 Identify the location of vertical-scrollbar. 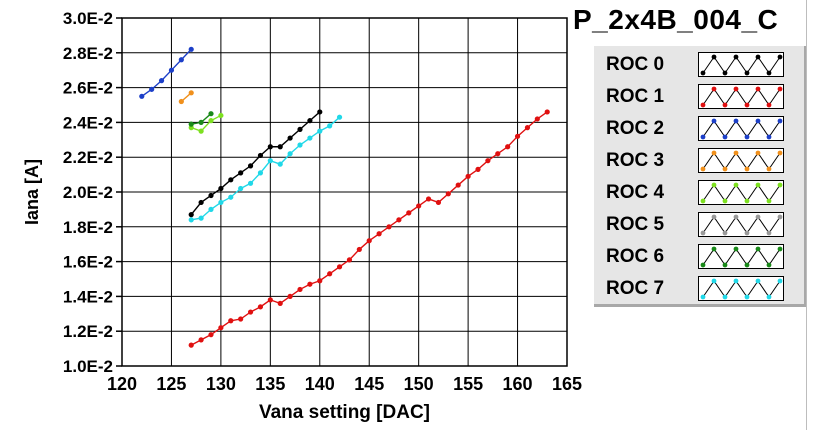
(810, 215).